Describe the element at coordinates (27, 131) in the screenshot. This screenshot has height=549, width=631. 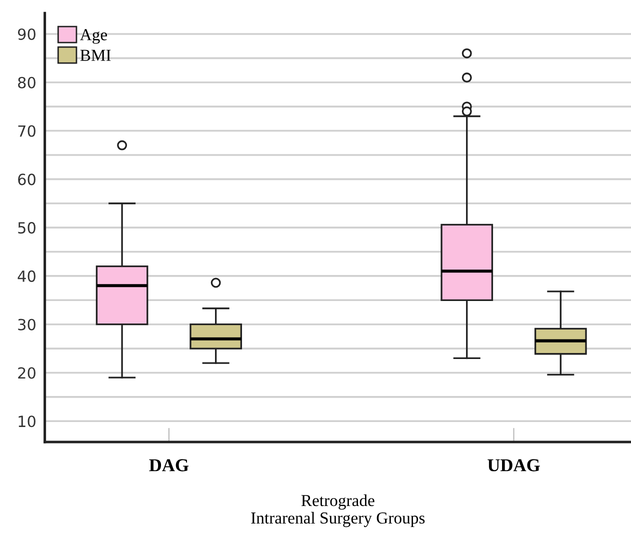
I see `y-tick-label: 70` at that location.